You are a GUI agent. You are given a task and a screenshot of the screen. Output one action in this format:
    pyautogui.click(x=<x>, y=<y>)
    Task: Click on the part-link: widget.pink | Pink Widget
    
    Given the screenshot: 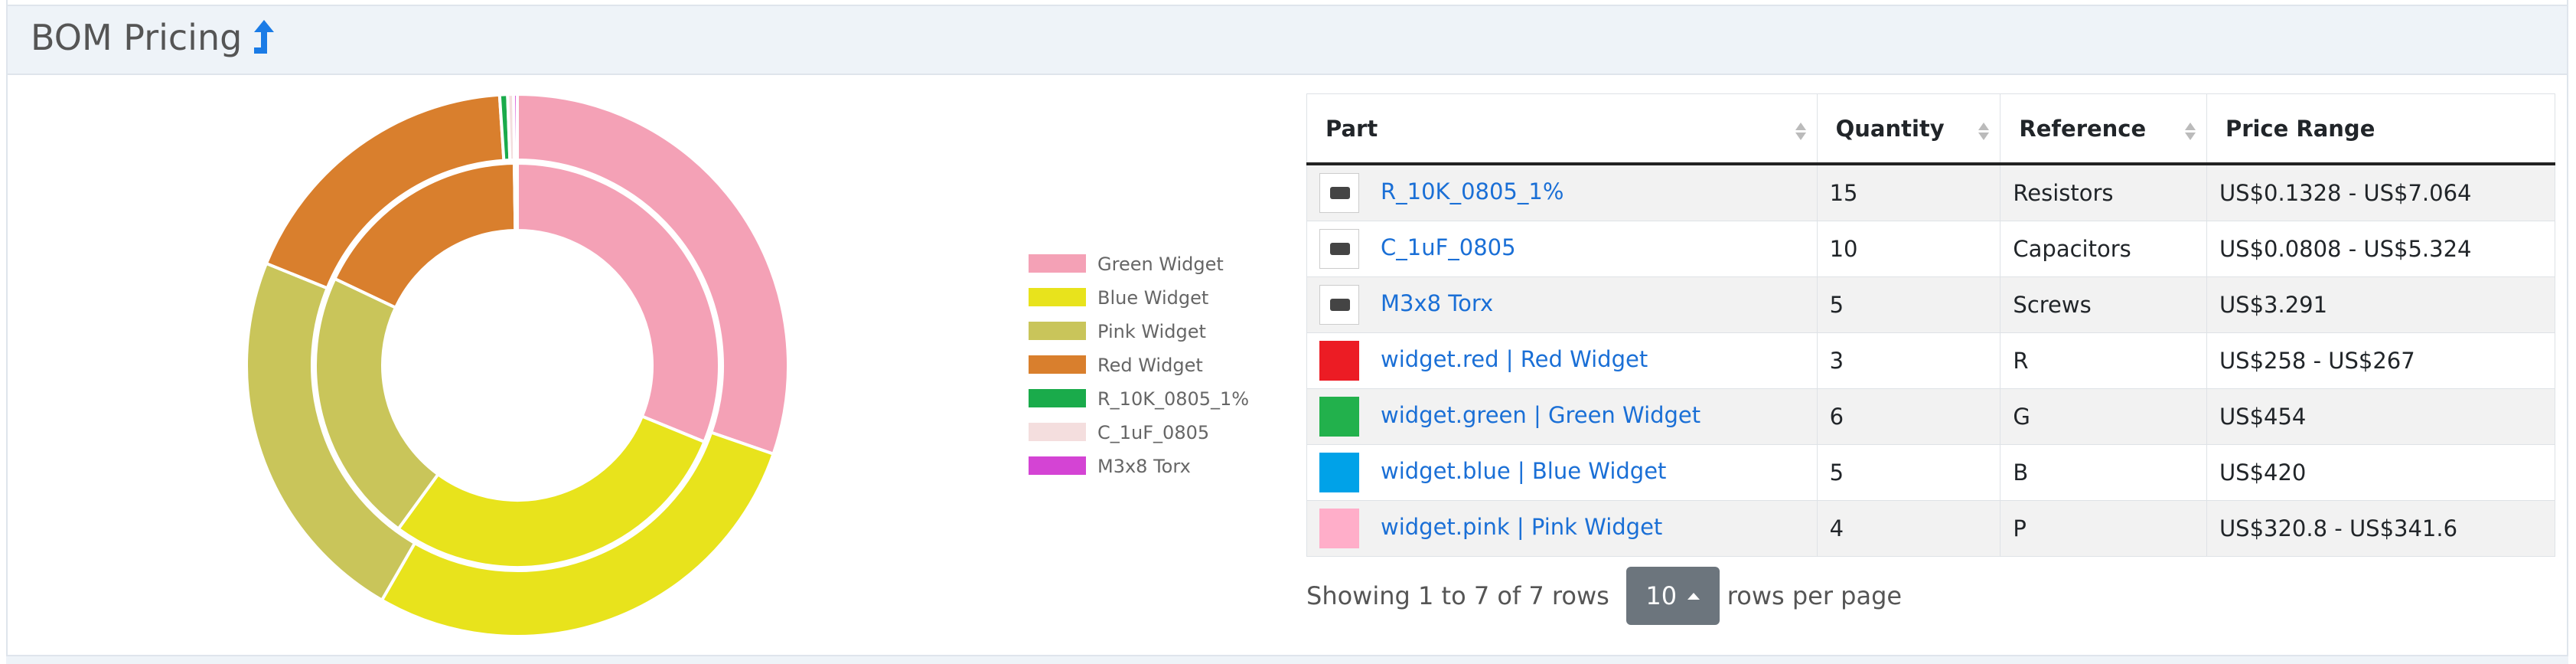 What is the action you would take?
    pyautogui.click(x=1522, y=527)
    